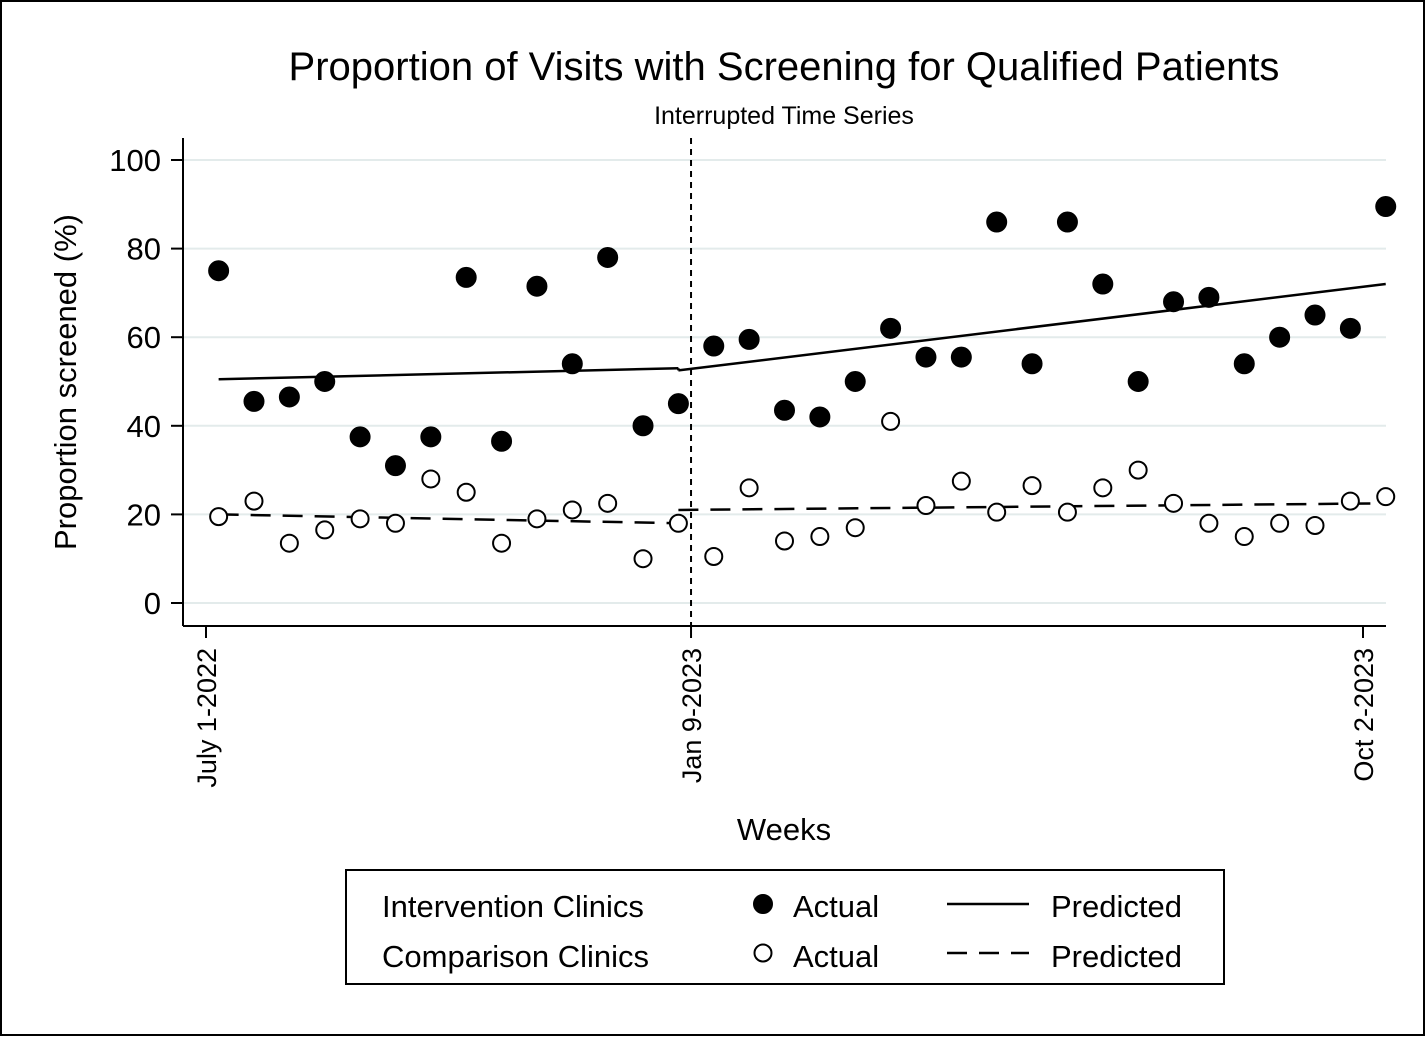 The width and height of the screenshot is (1425, 1038). Describe the element at coordinates (1116, 956) in the screenshot. I see `legend-label-comparison-predicted: Predicted` at that location.